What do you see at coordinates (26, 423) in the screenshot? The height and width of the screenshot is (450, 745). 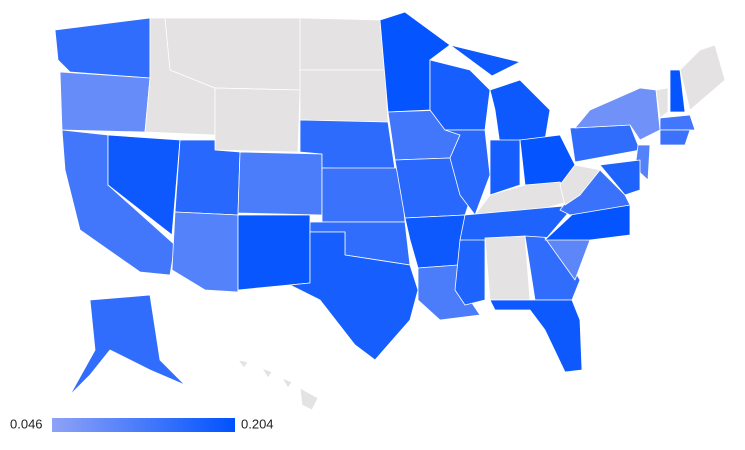 I see `legend-min-label: 0.046` at bounding box center [26, 423].